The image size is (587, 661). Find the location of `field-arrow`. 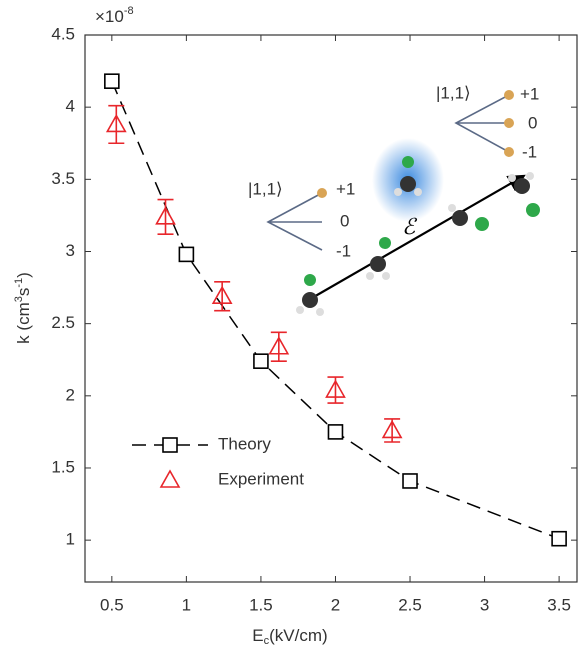

field-arrow is located at coordinates (415, 238).